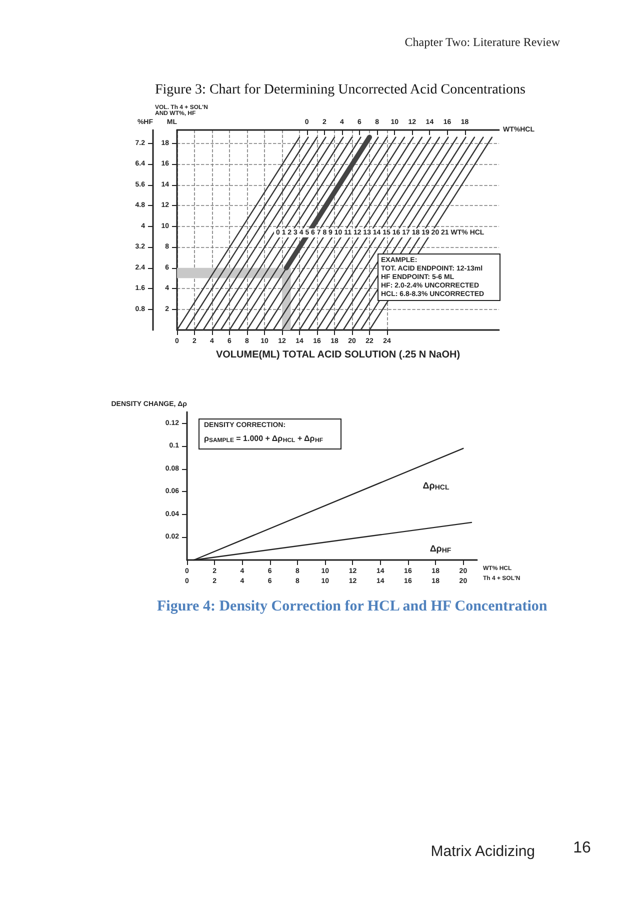 This screenshot has width=638, height=902. I want to click on text: Chapter Two: Literature Review, so click(482, 42).